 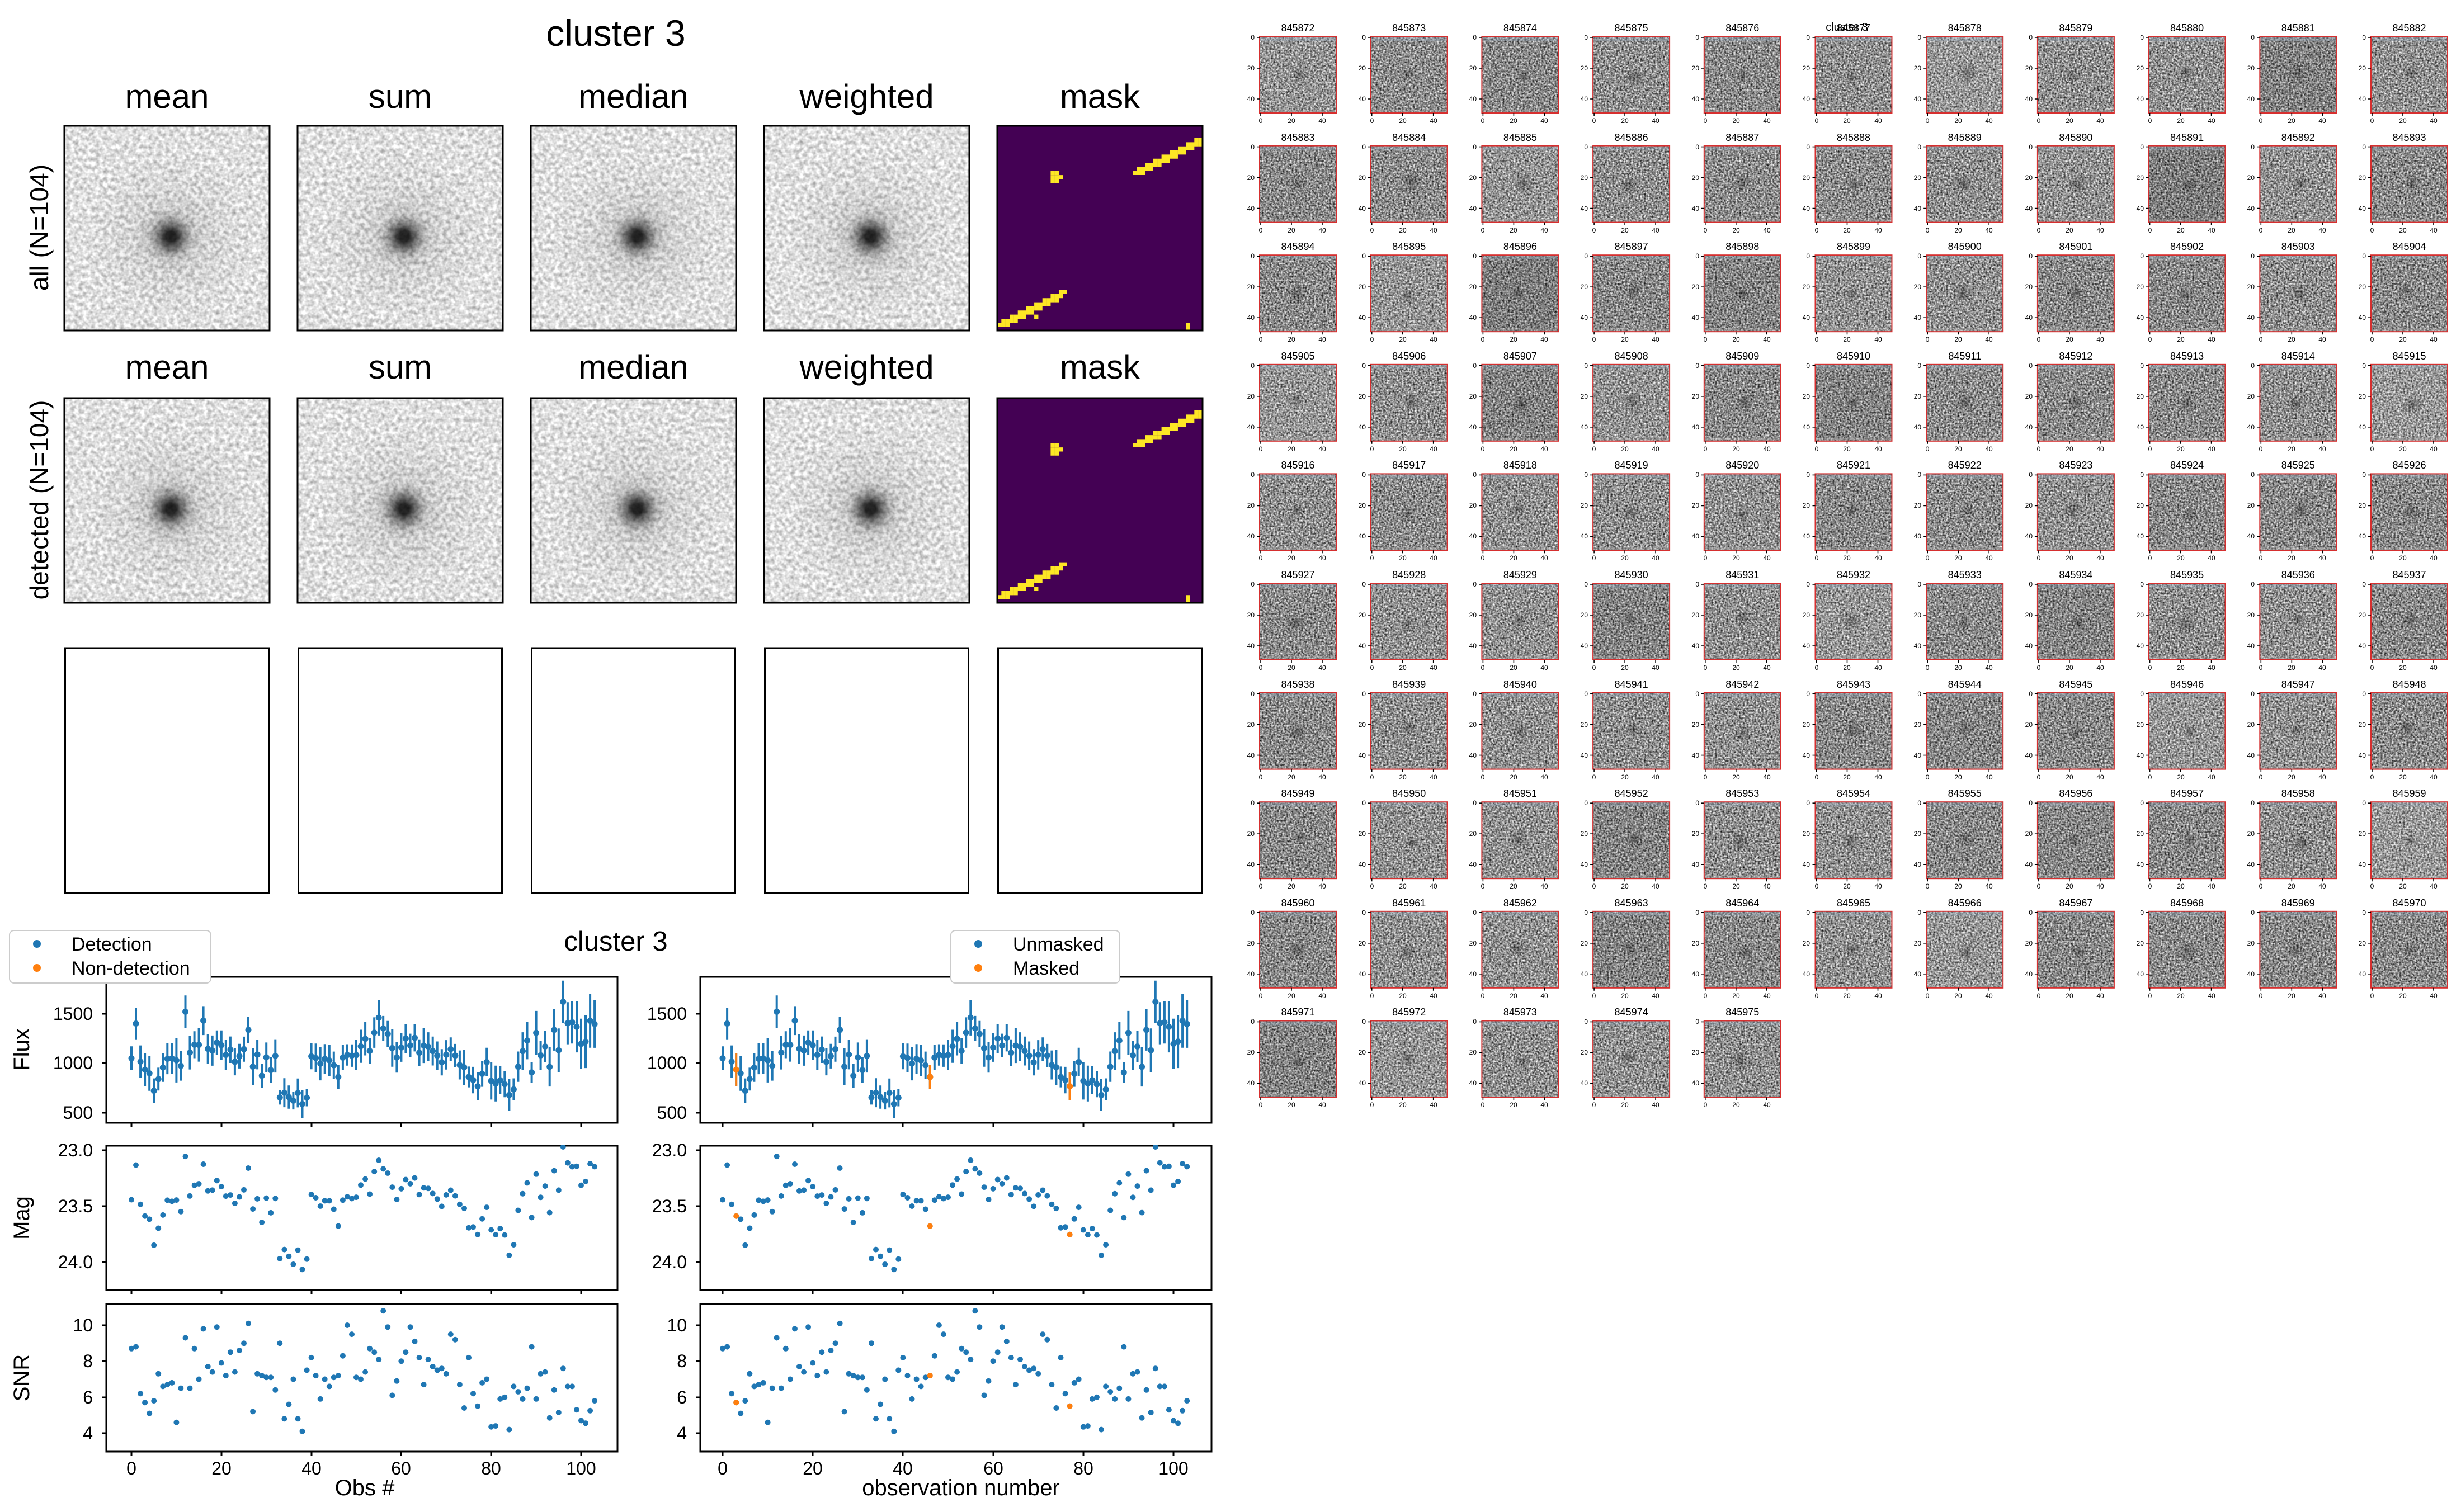 What do you see at coordinates (22, 1377) in the screenshot?
I see `svg-text: SNR` at bounding box center [22, 1377].